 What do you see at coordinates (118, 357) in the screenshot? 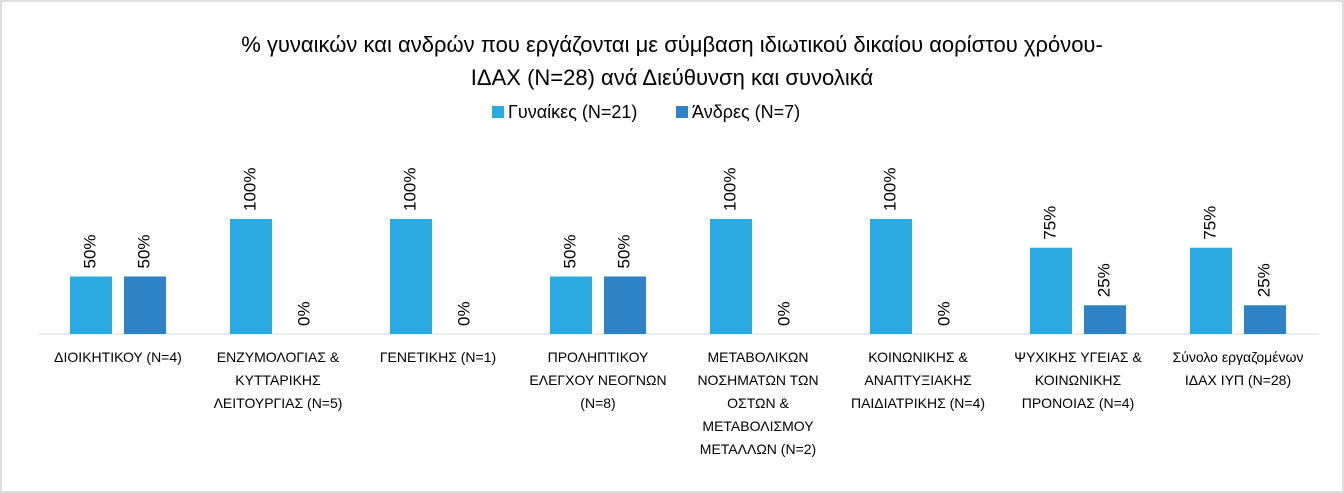
I see `x-tick-label: ΔΙΟΙΚΗΤΙΚΟΥ (Ν=4)` at bounding box center [118, 357].